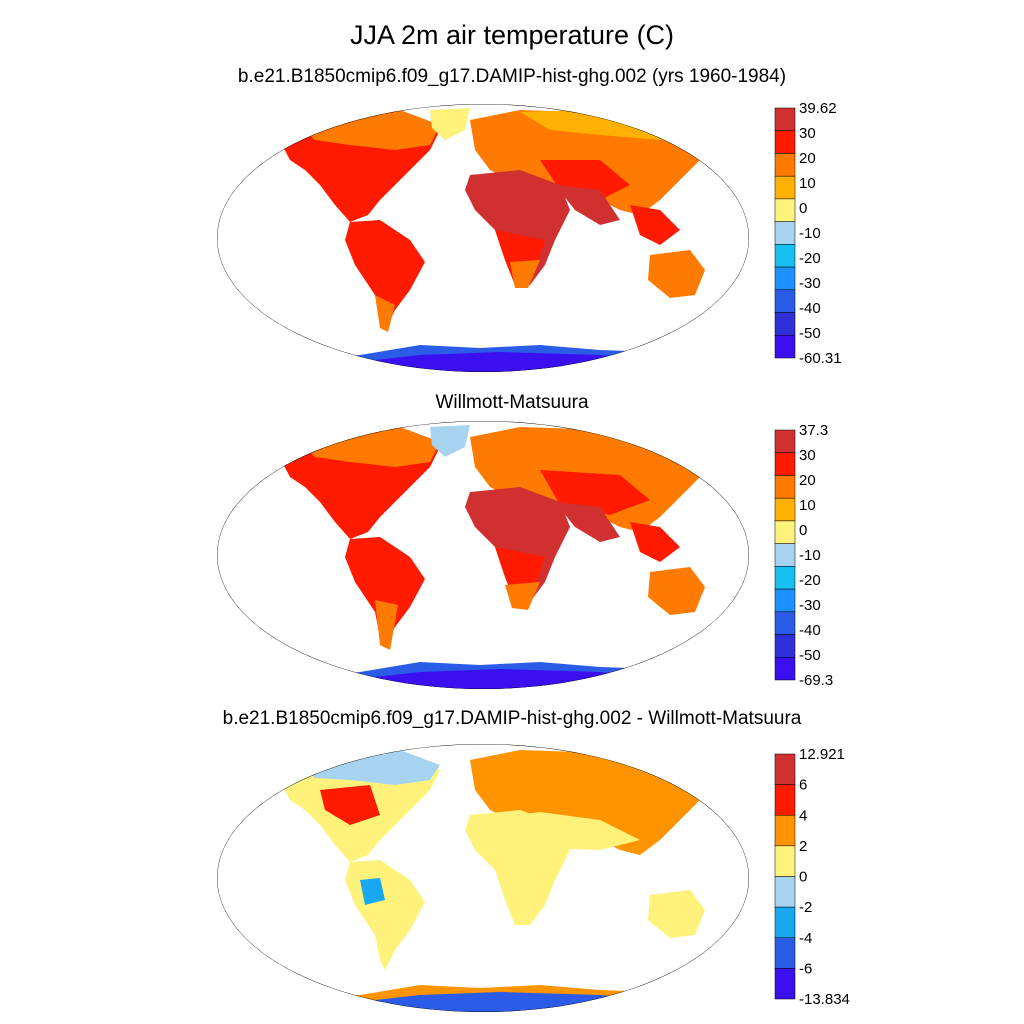  Describe the element at coordinates (512, 35) in the screenshot. I see `figure-title: JJA 2m air temperature (C)` at that location.